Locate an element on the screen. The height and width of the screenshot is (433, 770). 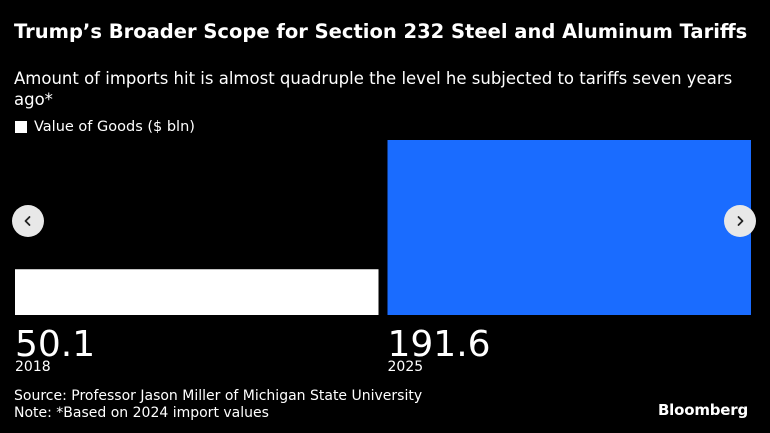
previous-button is located at coordinates (28, 221).